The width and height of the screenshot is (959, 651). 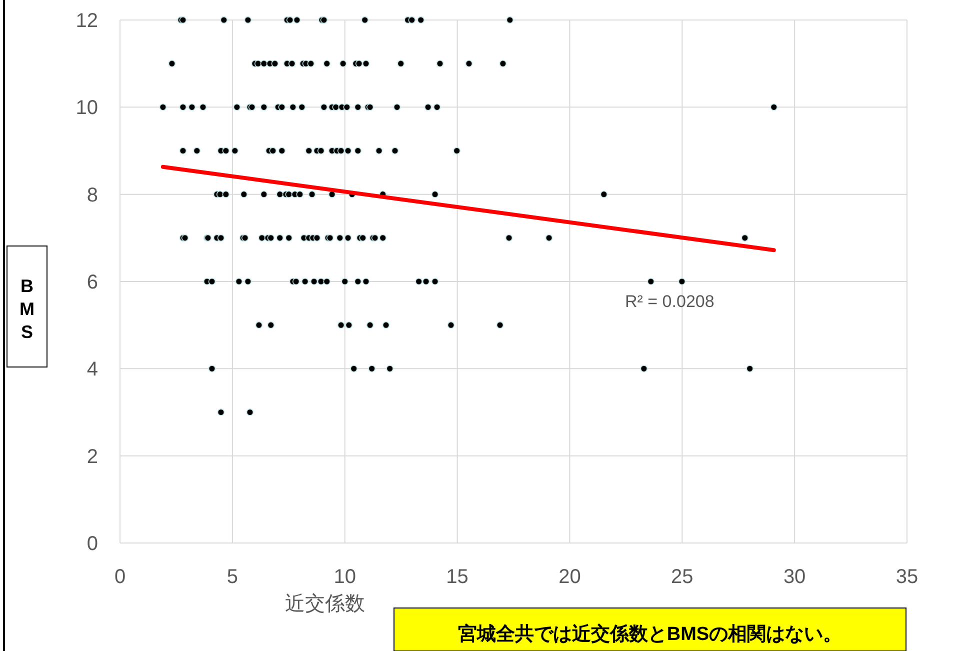 What do you see at coordinates (120, 577) in the screenshot?
I see `x-tick-label: 0` at bounding box center [120, 577].